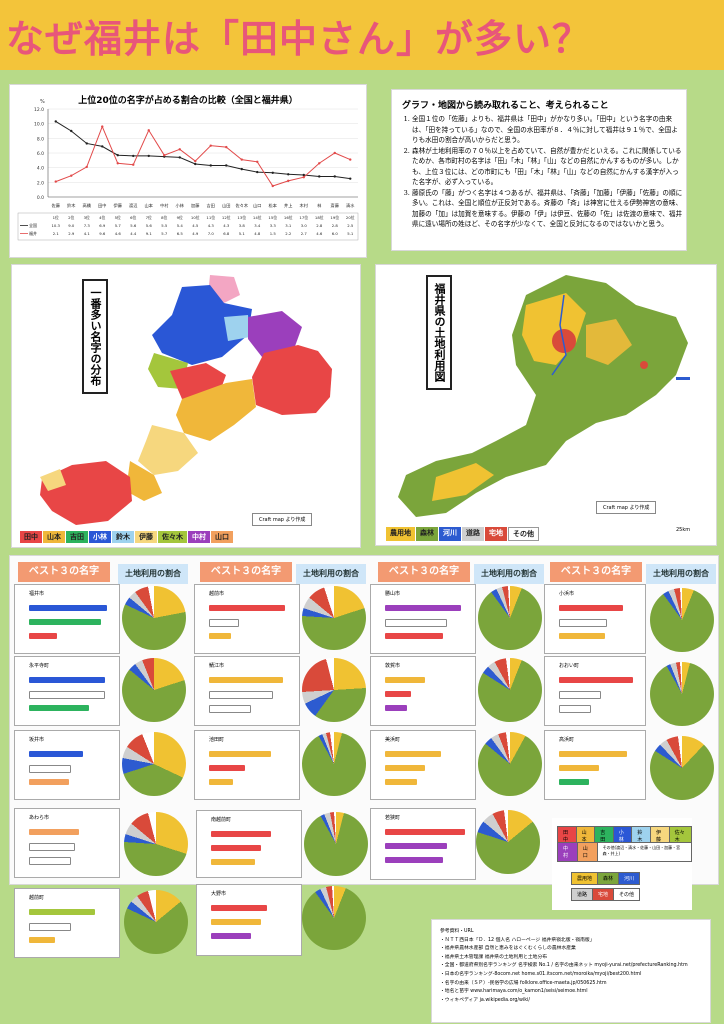 The width and height of the screenshot is (724, 1024). Describe the element at coordinates (164, 225) in the screenshot. I see `table-value: 5.5` at that location.